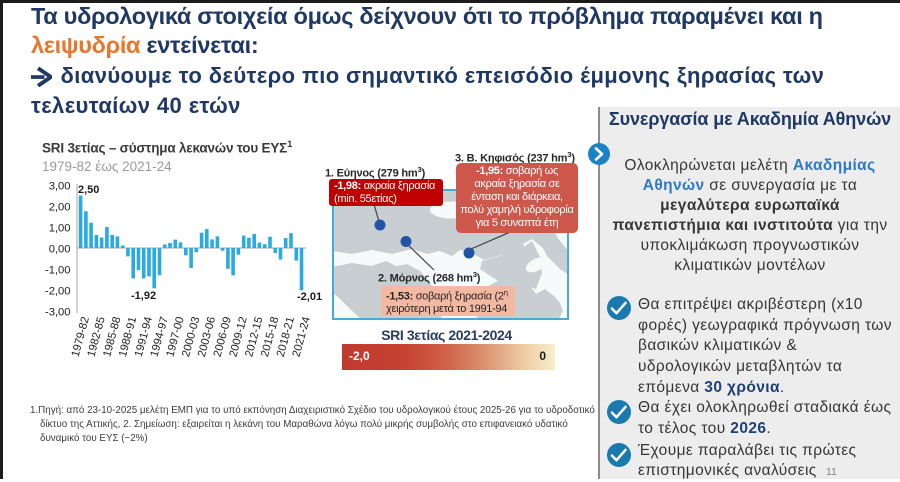  Describe the element at coordinates (60, 187) in the screenshot. I see `svg-text: 3,00` at that location.